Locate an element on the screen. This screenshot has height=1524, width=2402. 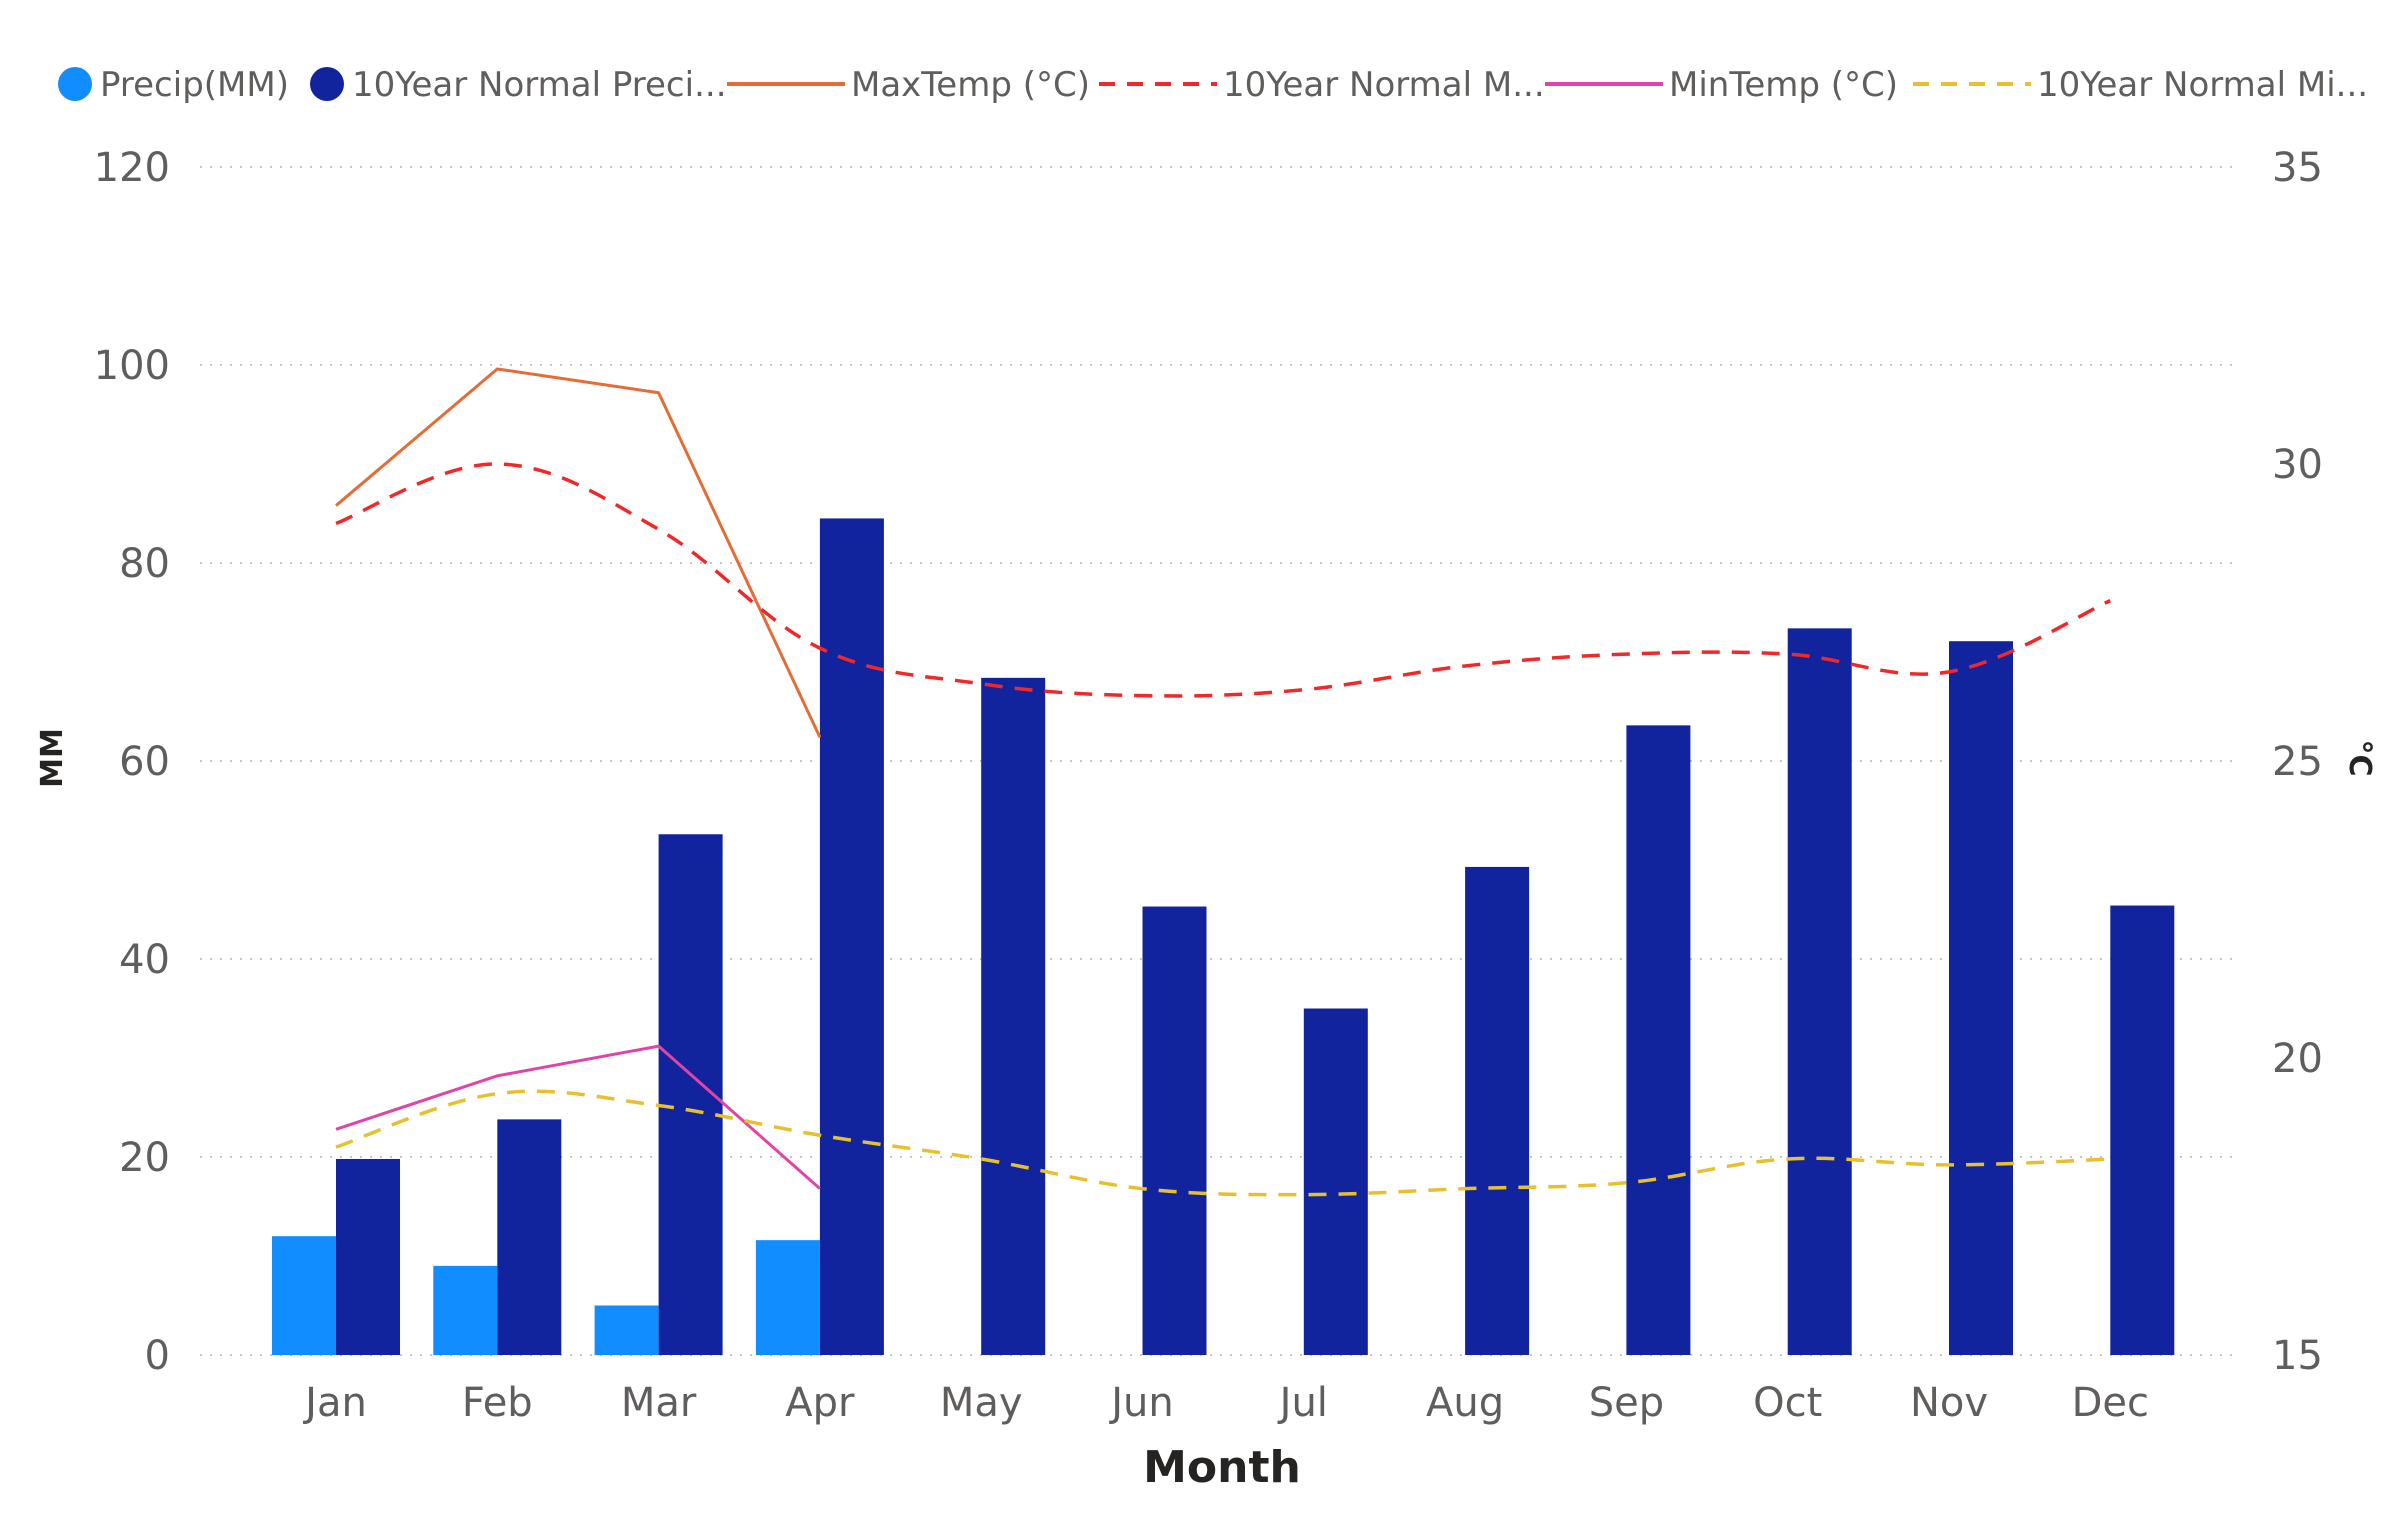
x-tick-label: Sep is located at coordinates (1626, 1403).